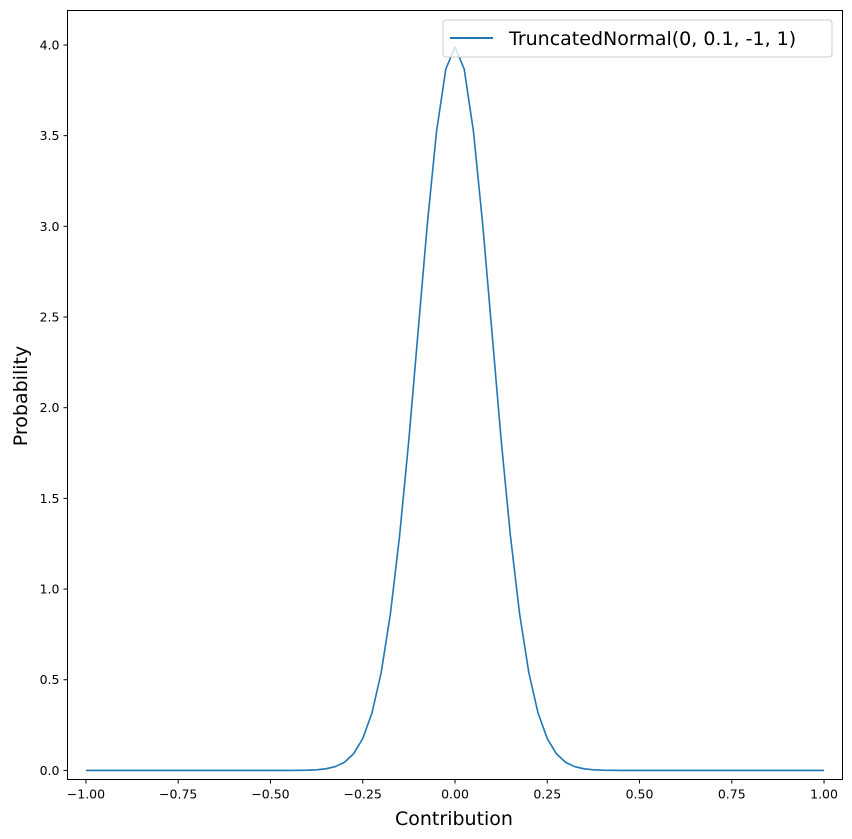 This screenshot has width=852, height=839. Describe the element at coordinates (455, 794) in the screenshot. I see `x-tick-label: 0.00` at that location.